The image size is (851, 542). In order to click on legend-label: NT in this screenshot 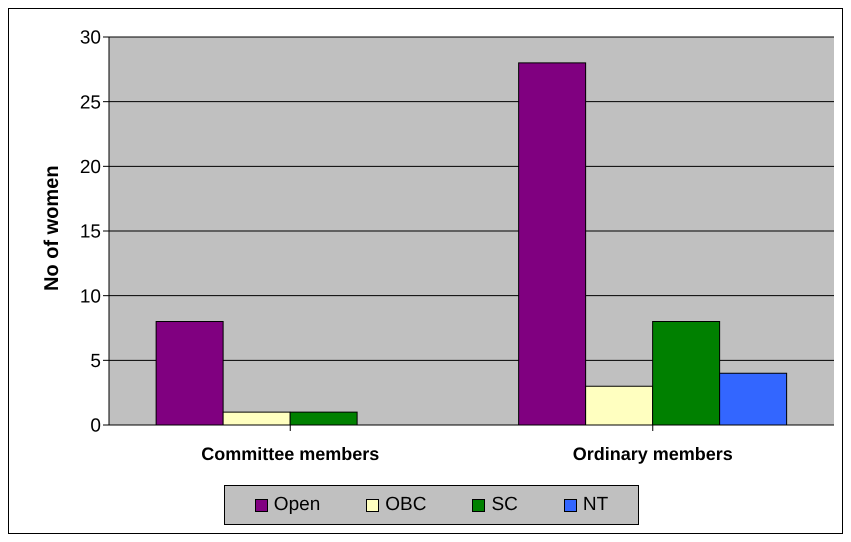, I will do `click(595, 505)`.